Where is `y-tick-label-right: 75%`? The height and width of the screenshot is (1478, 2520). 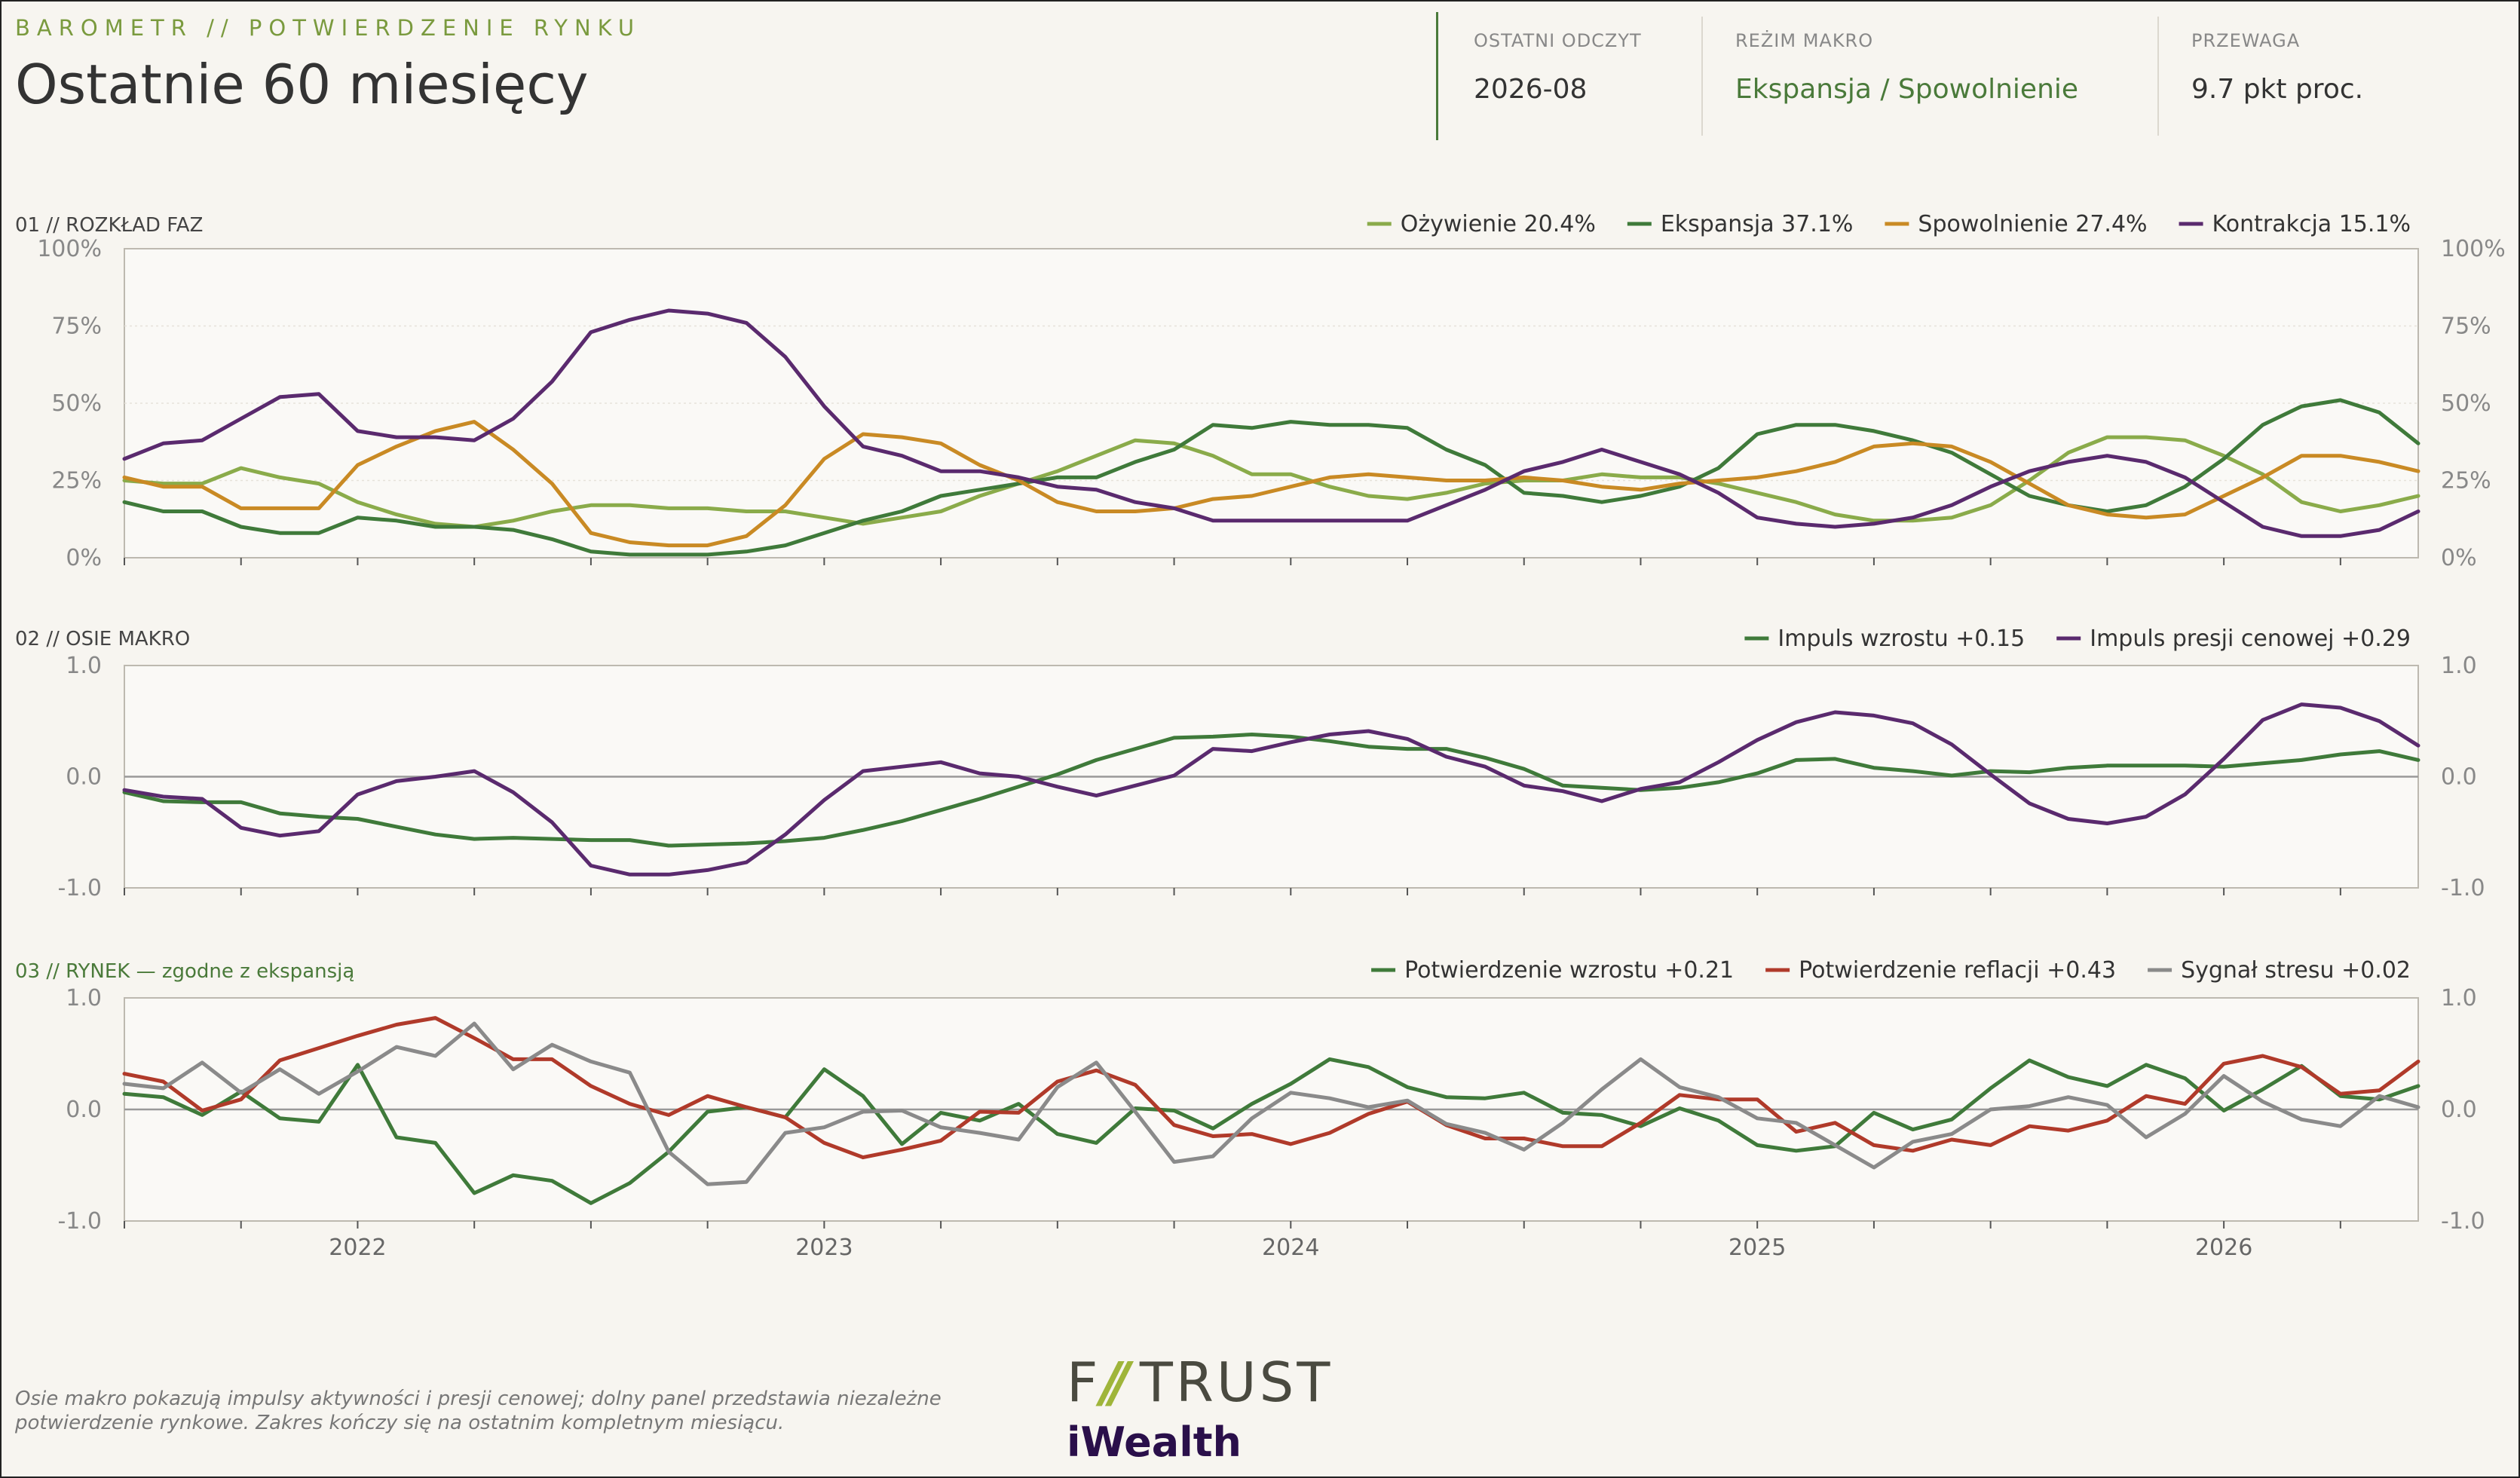 y-tick-label-right: 75% is located at coordinates (2466, 327).